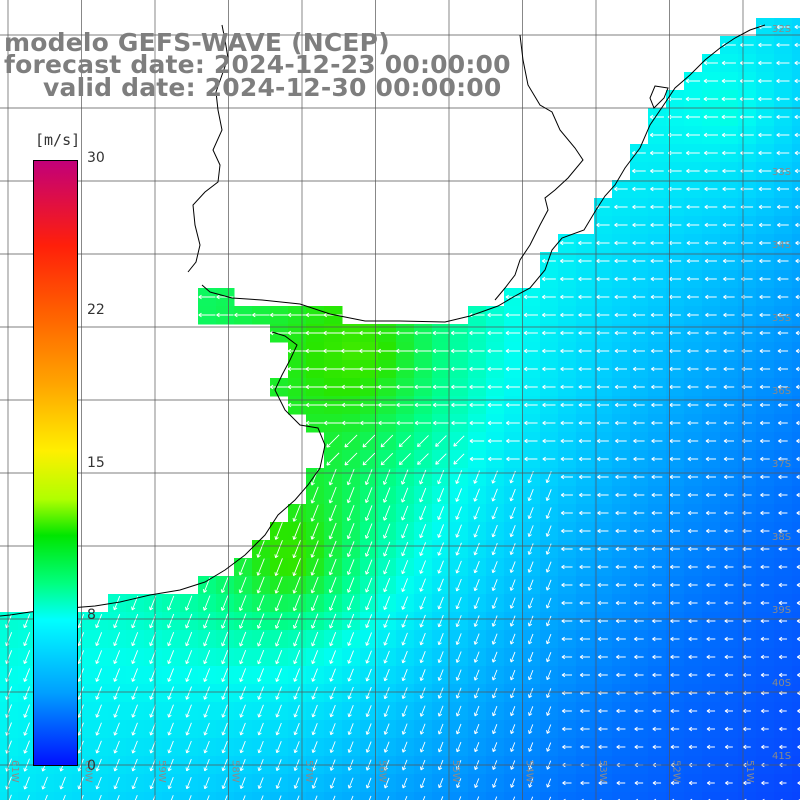  Describe the element at coordinates (308, 771) in the screenshot. I see `longitude-label: 57W` at that location.